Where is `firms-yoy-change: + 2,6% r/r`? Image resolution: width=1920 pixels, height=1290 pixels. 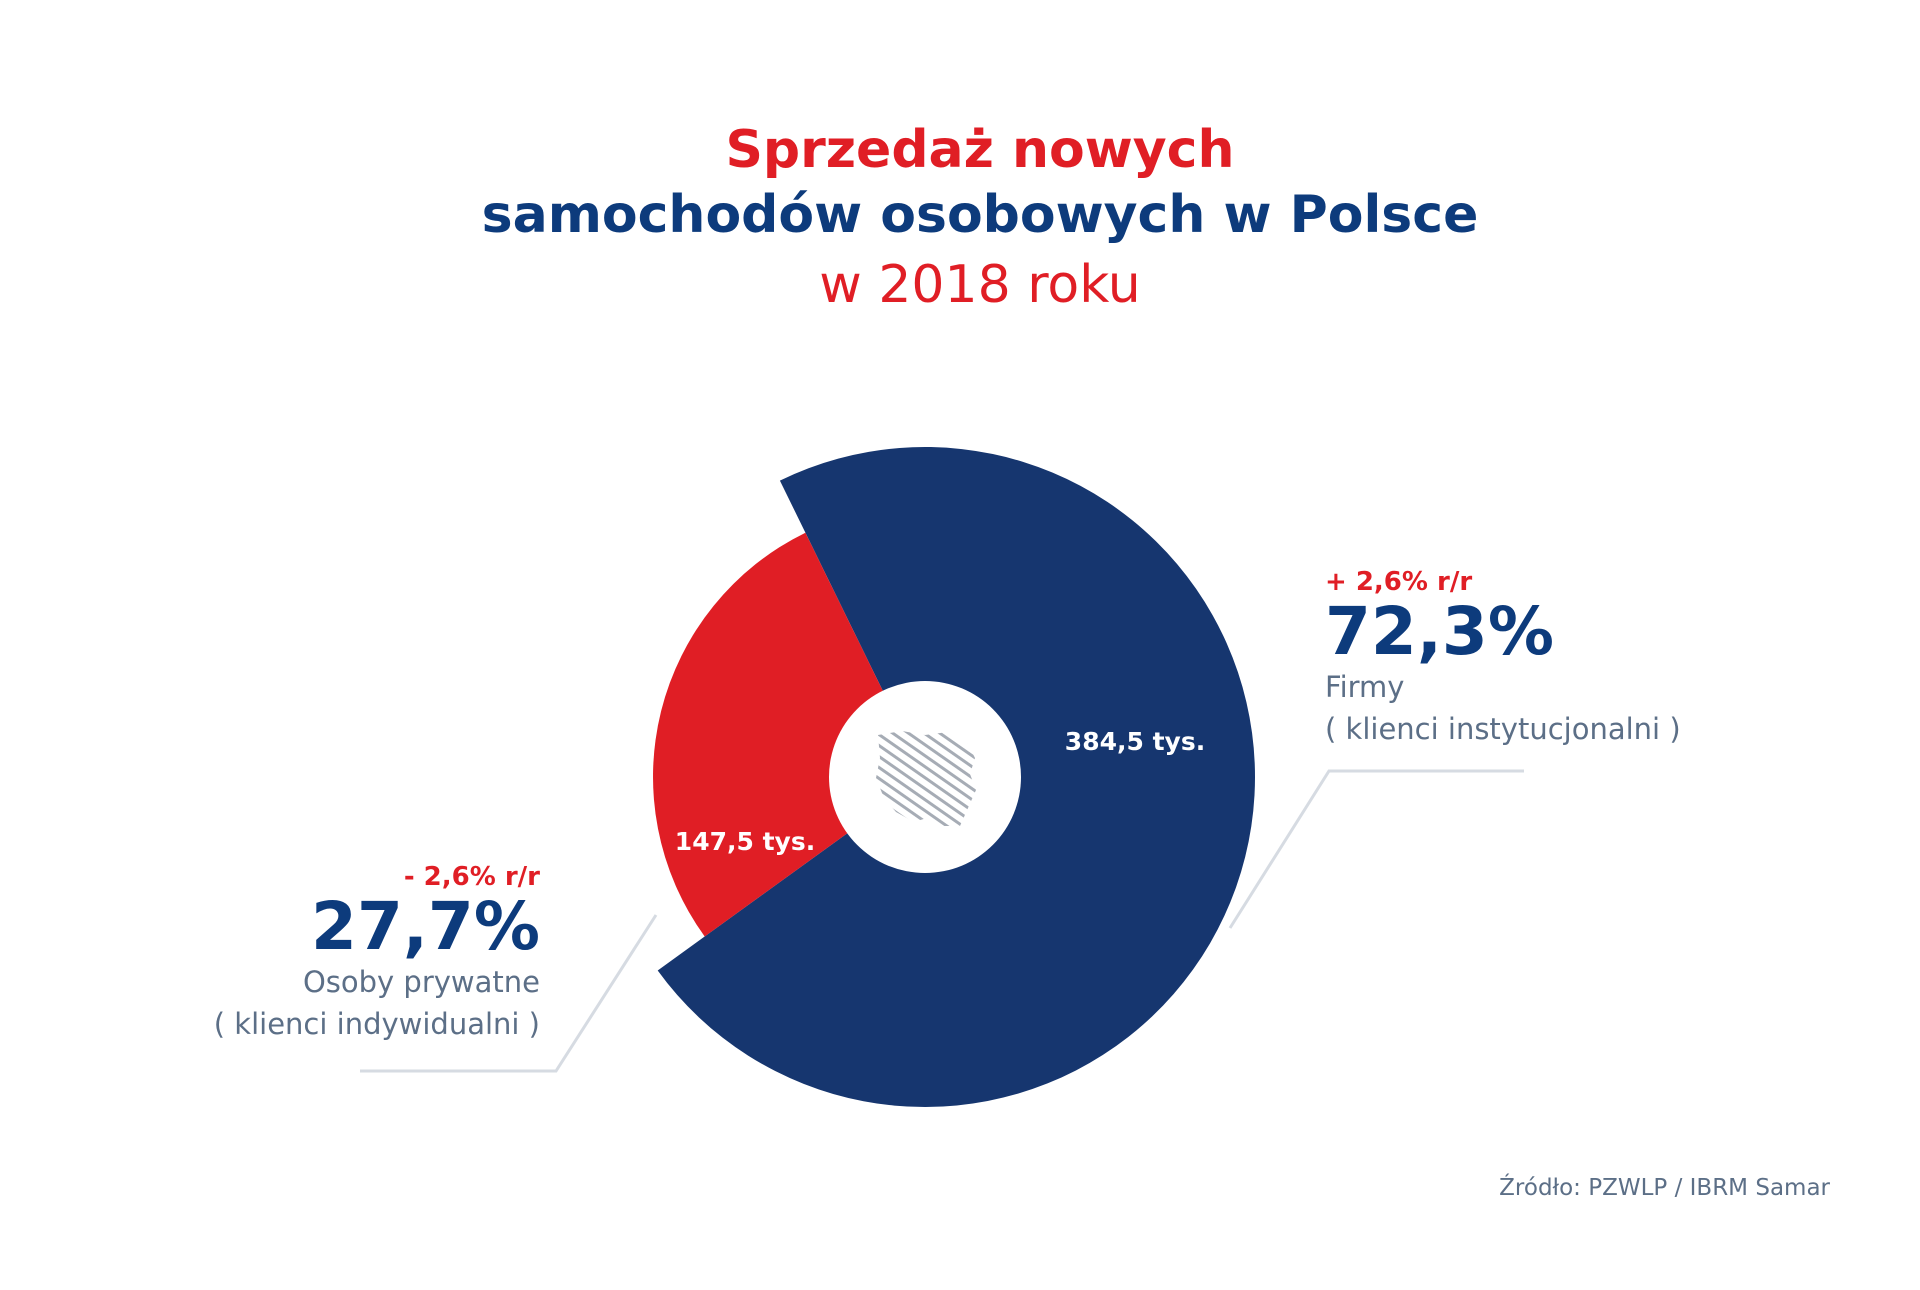 firms-yoy-change: + 2,6% r/r is located at coordinates (1399, 582).